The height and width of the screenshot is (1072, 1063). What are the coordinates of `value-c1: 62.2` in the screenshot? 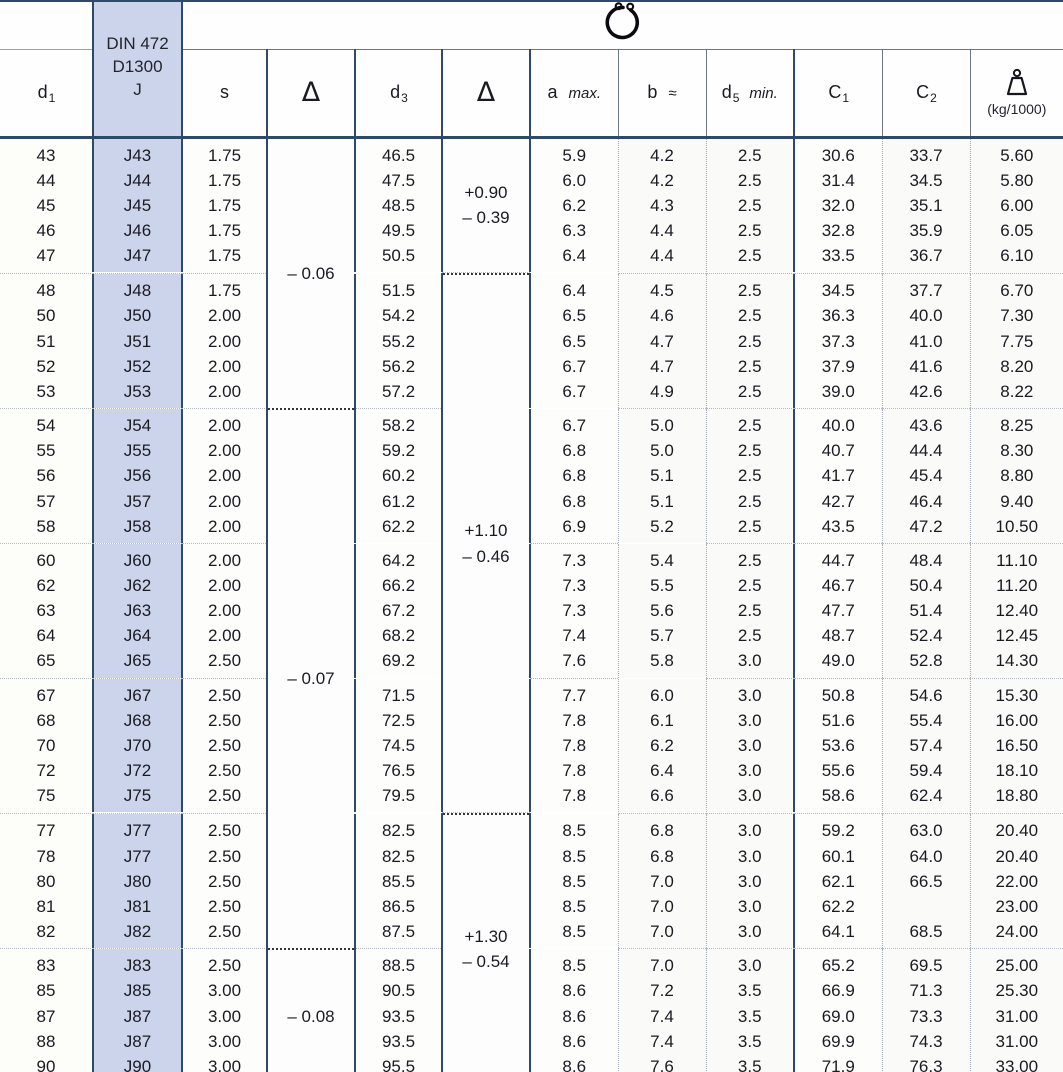 It's located at (838, 906).